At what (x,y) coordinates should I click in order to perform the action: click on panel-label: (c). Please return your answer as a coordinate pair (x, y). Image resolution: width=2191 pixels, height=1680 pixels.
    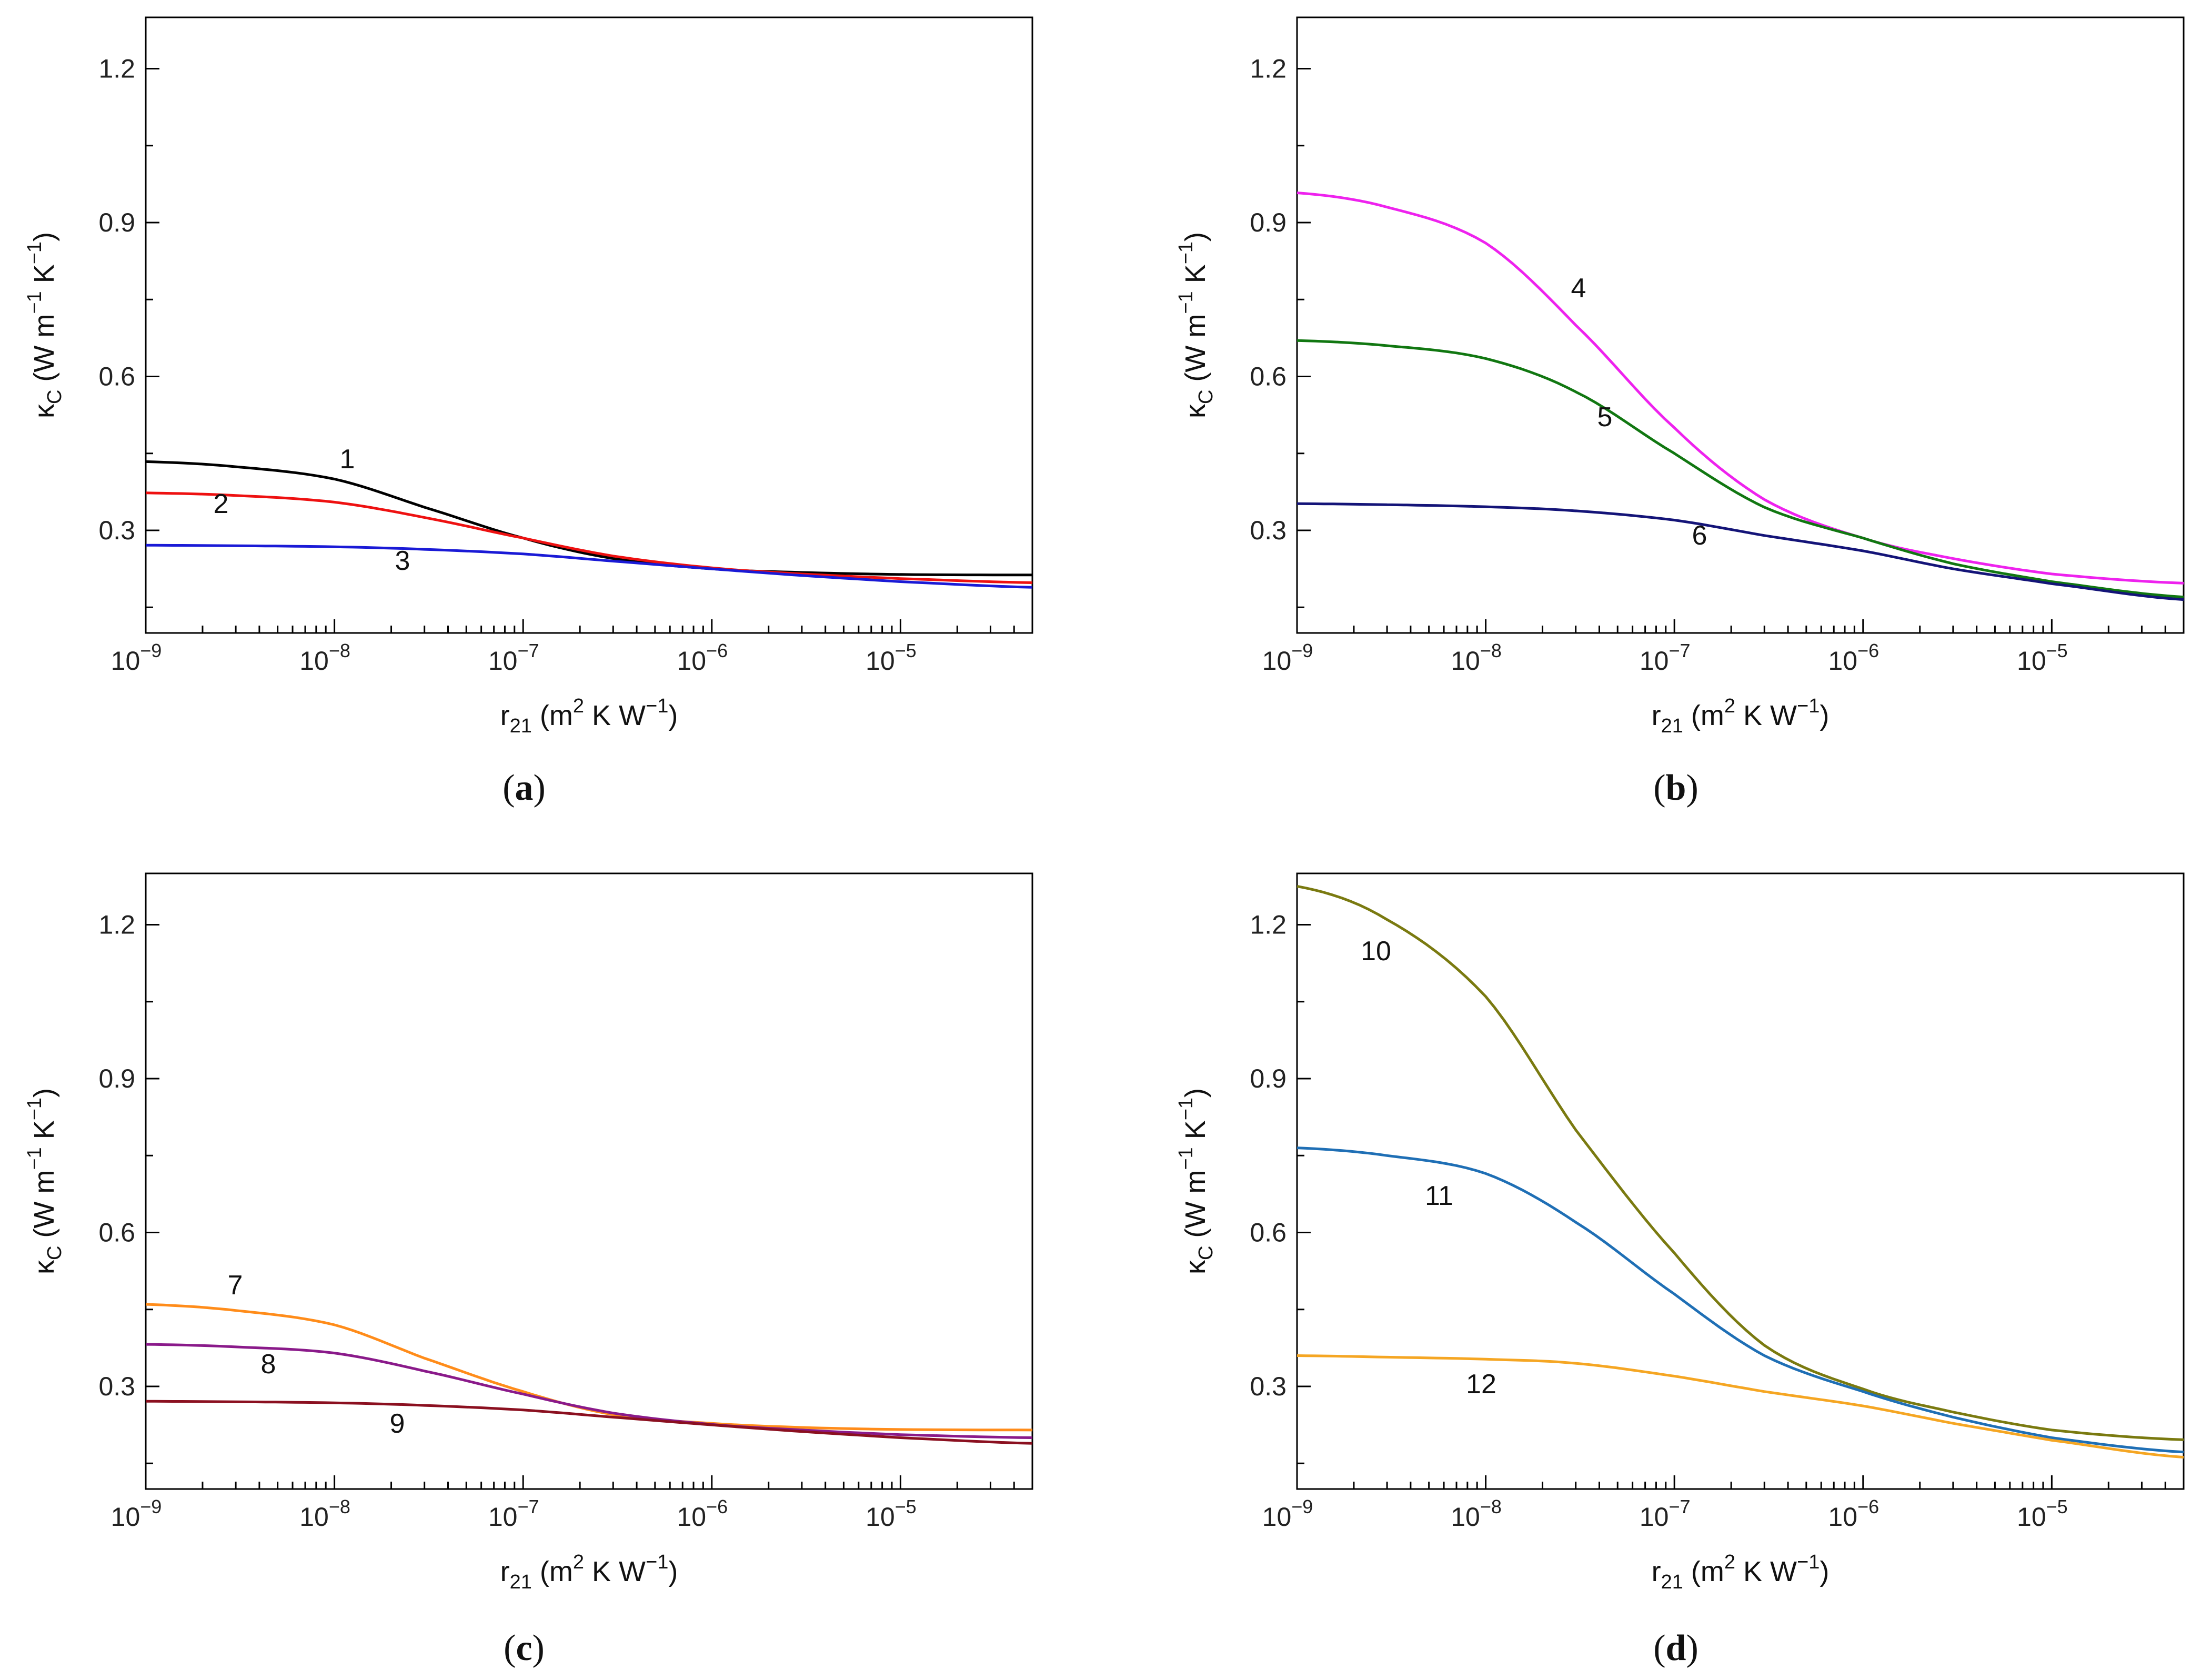
    Looking at the image, I should click on (524, 1648).